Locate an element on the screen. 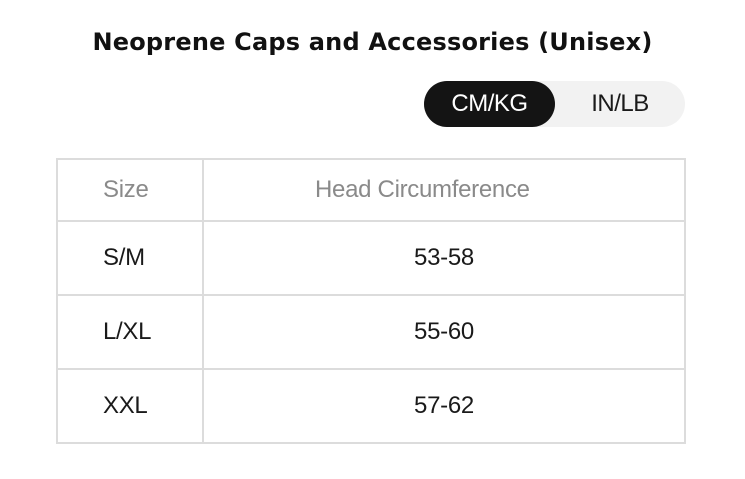 The height and width of the screenshot is (479, 745). unit-toggle: CM/KG IN/LB is located at coordinates (554, 104).